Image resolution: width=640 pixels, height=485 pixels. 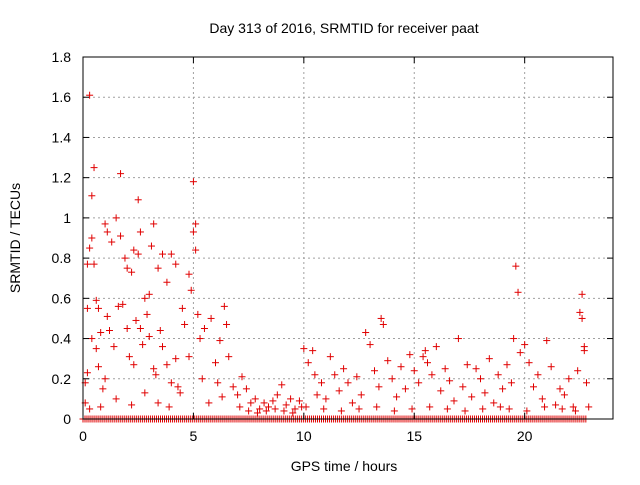 I want to click on y-tick-label: 1.6, so click(x=62, y=97).